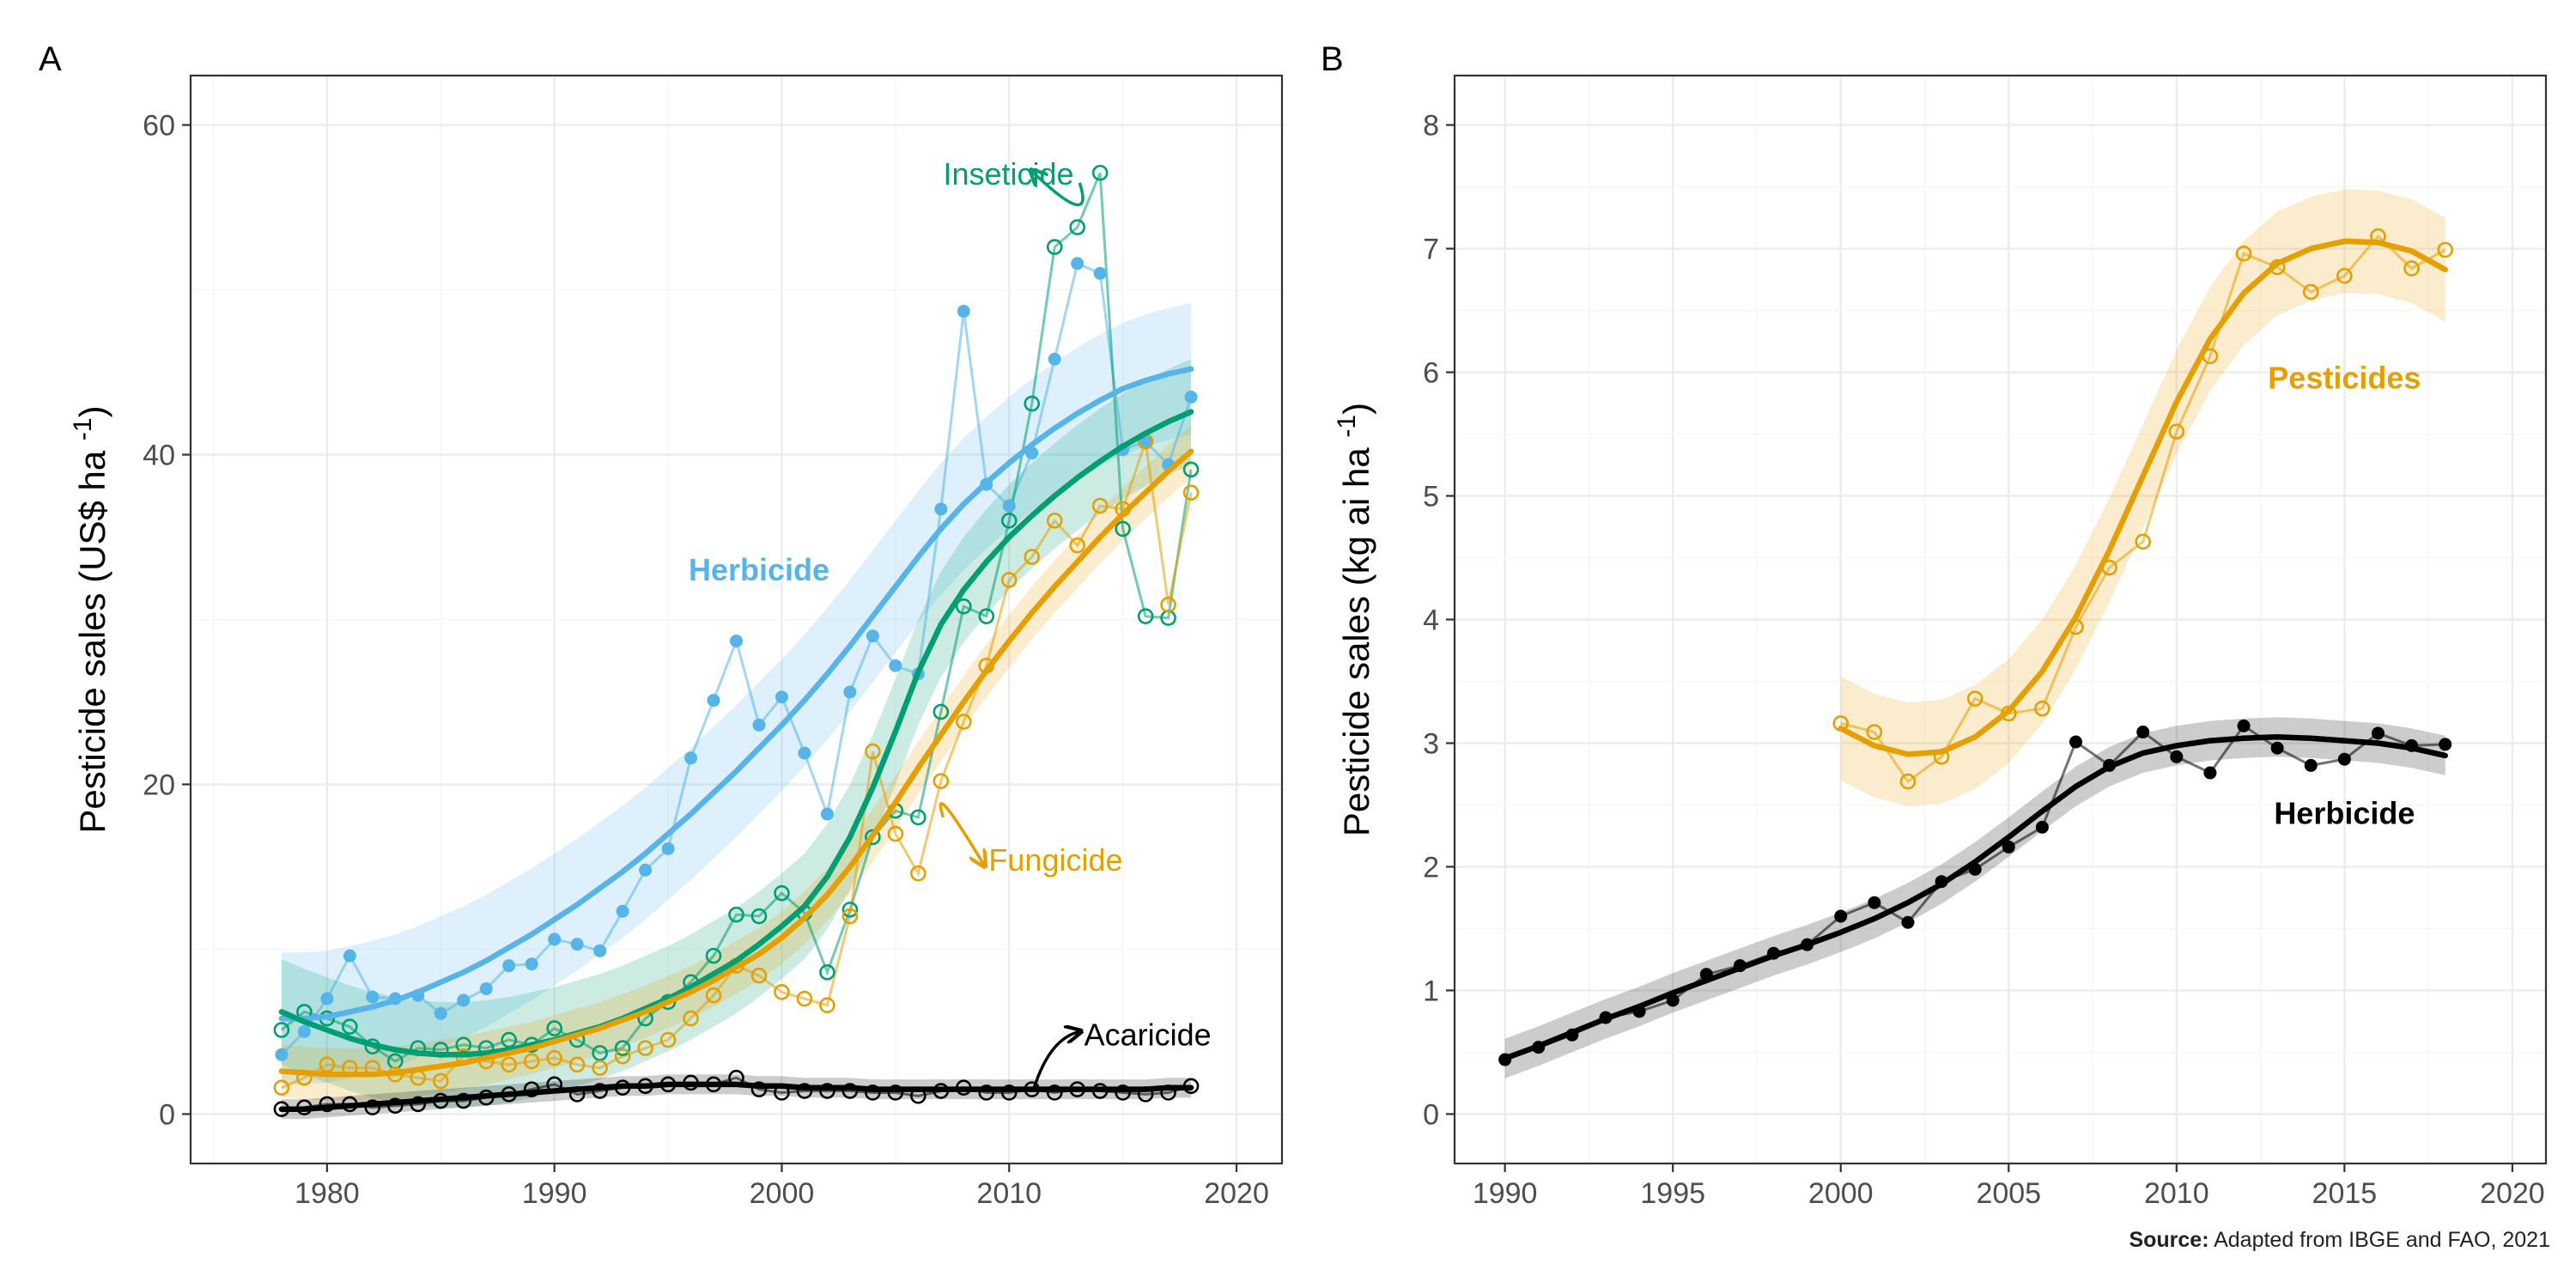  What do you see at coordinates (90, 619) in the screenshot?
I see `p0-y-axis-title: Pesticide sales (US$ ha -1)` at bounding box center [90, 619].